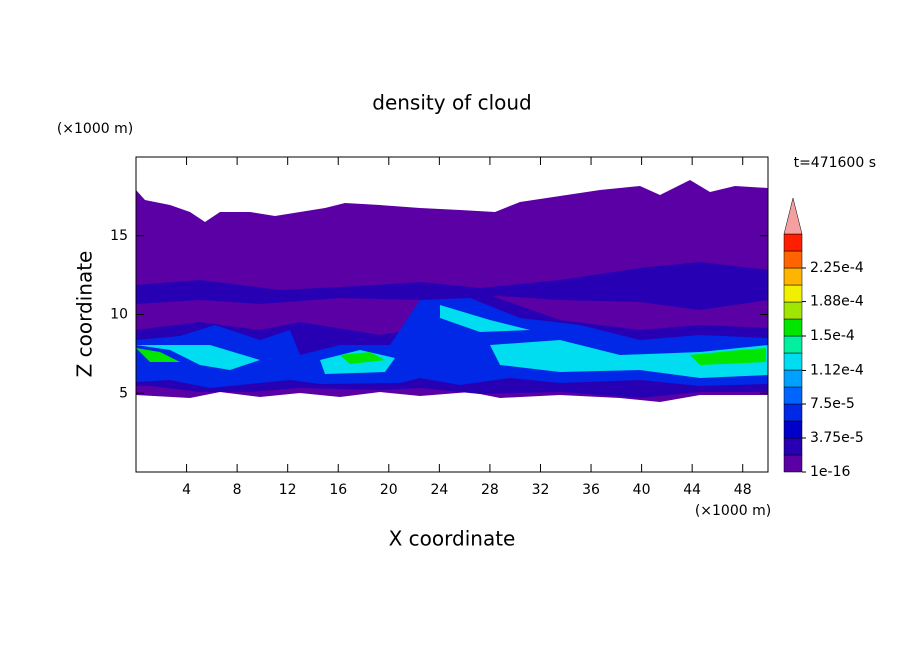  I want to click on x-tick-label: 8, so click(237, 490).